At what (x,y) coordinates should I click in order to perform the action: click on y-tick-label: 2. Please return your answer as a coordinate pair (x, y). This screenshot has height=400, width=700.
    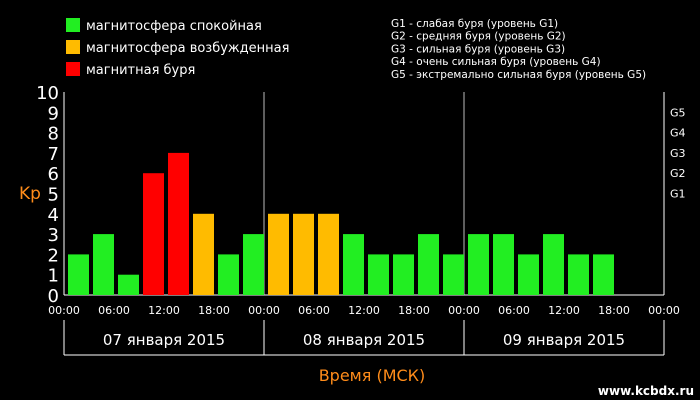
    Looking at the image, I should click on (53, 255).